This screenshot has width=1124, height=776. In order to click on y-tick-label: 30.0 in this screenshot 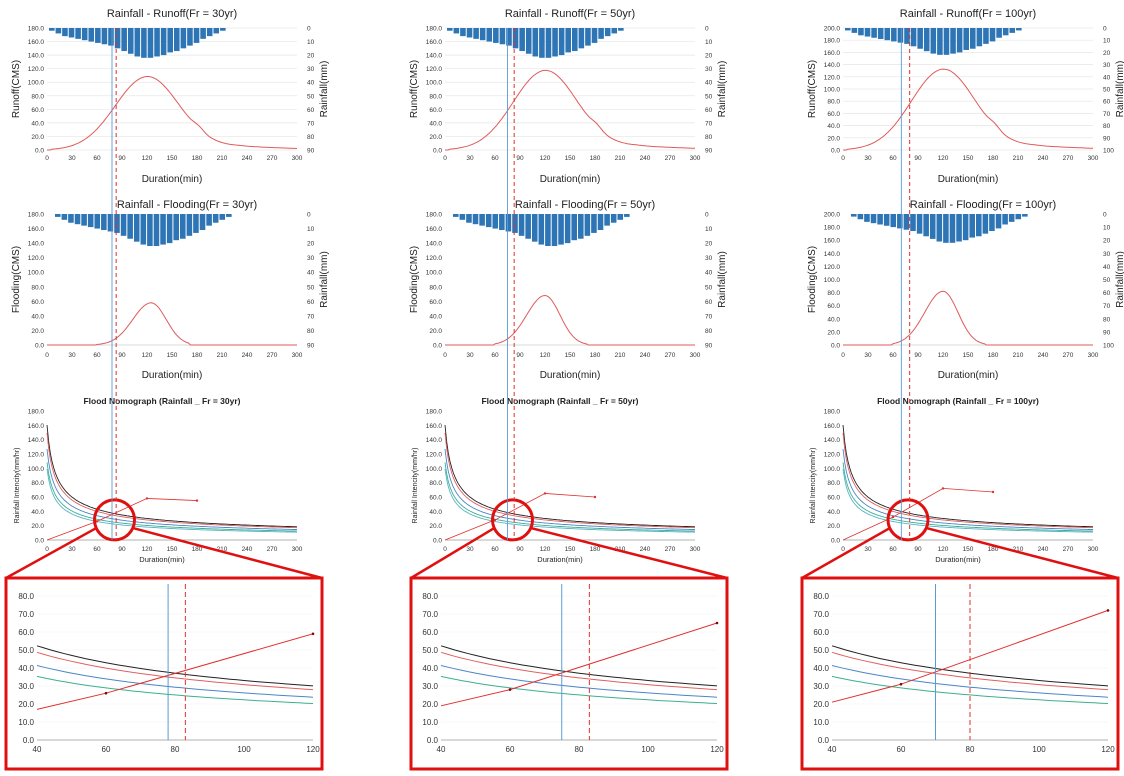, I will do `click(821, 686)`.